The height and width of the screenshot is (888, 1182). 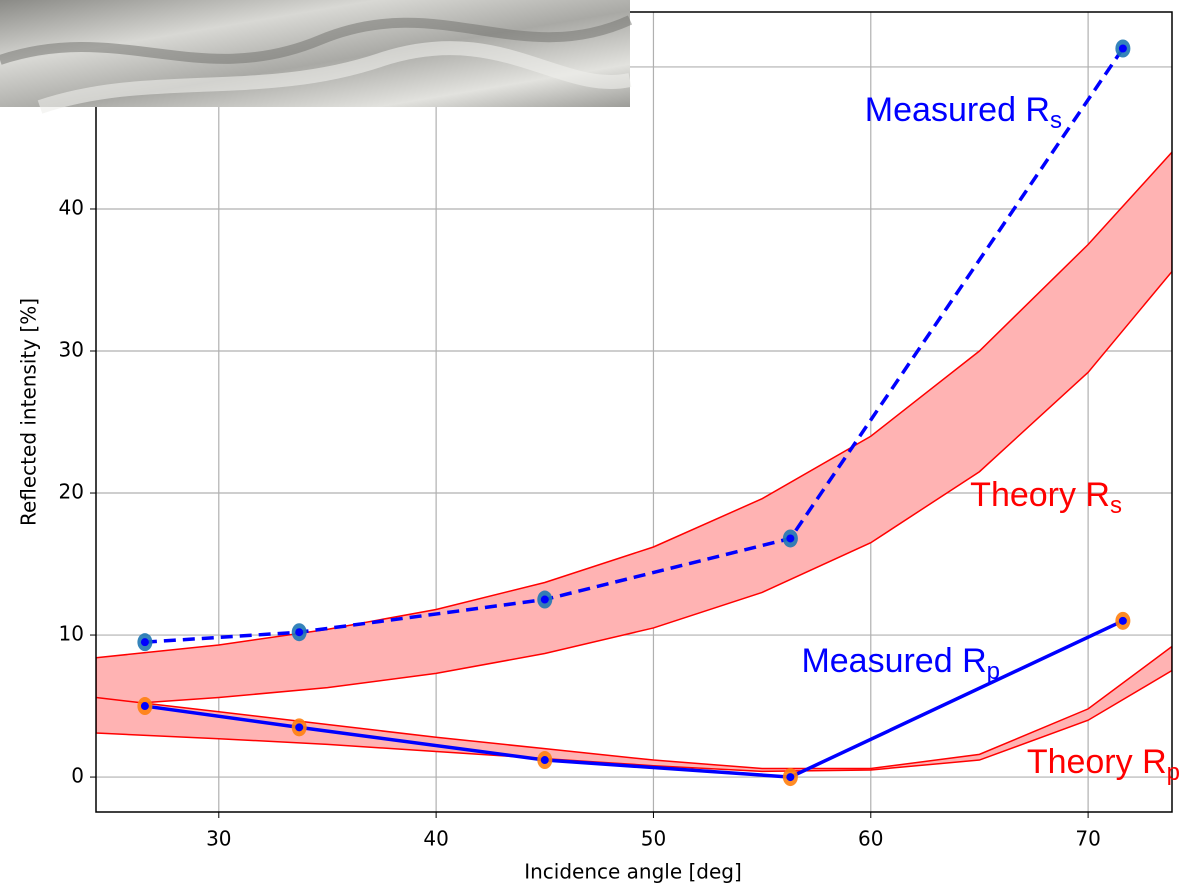 I want to click on y-tick-label: 20, so click(x=71, y=492).